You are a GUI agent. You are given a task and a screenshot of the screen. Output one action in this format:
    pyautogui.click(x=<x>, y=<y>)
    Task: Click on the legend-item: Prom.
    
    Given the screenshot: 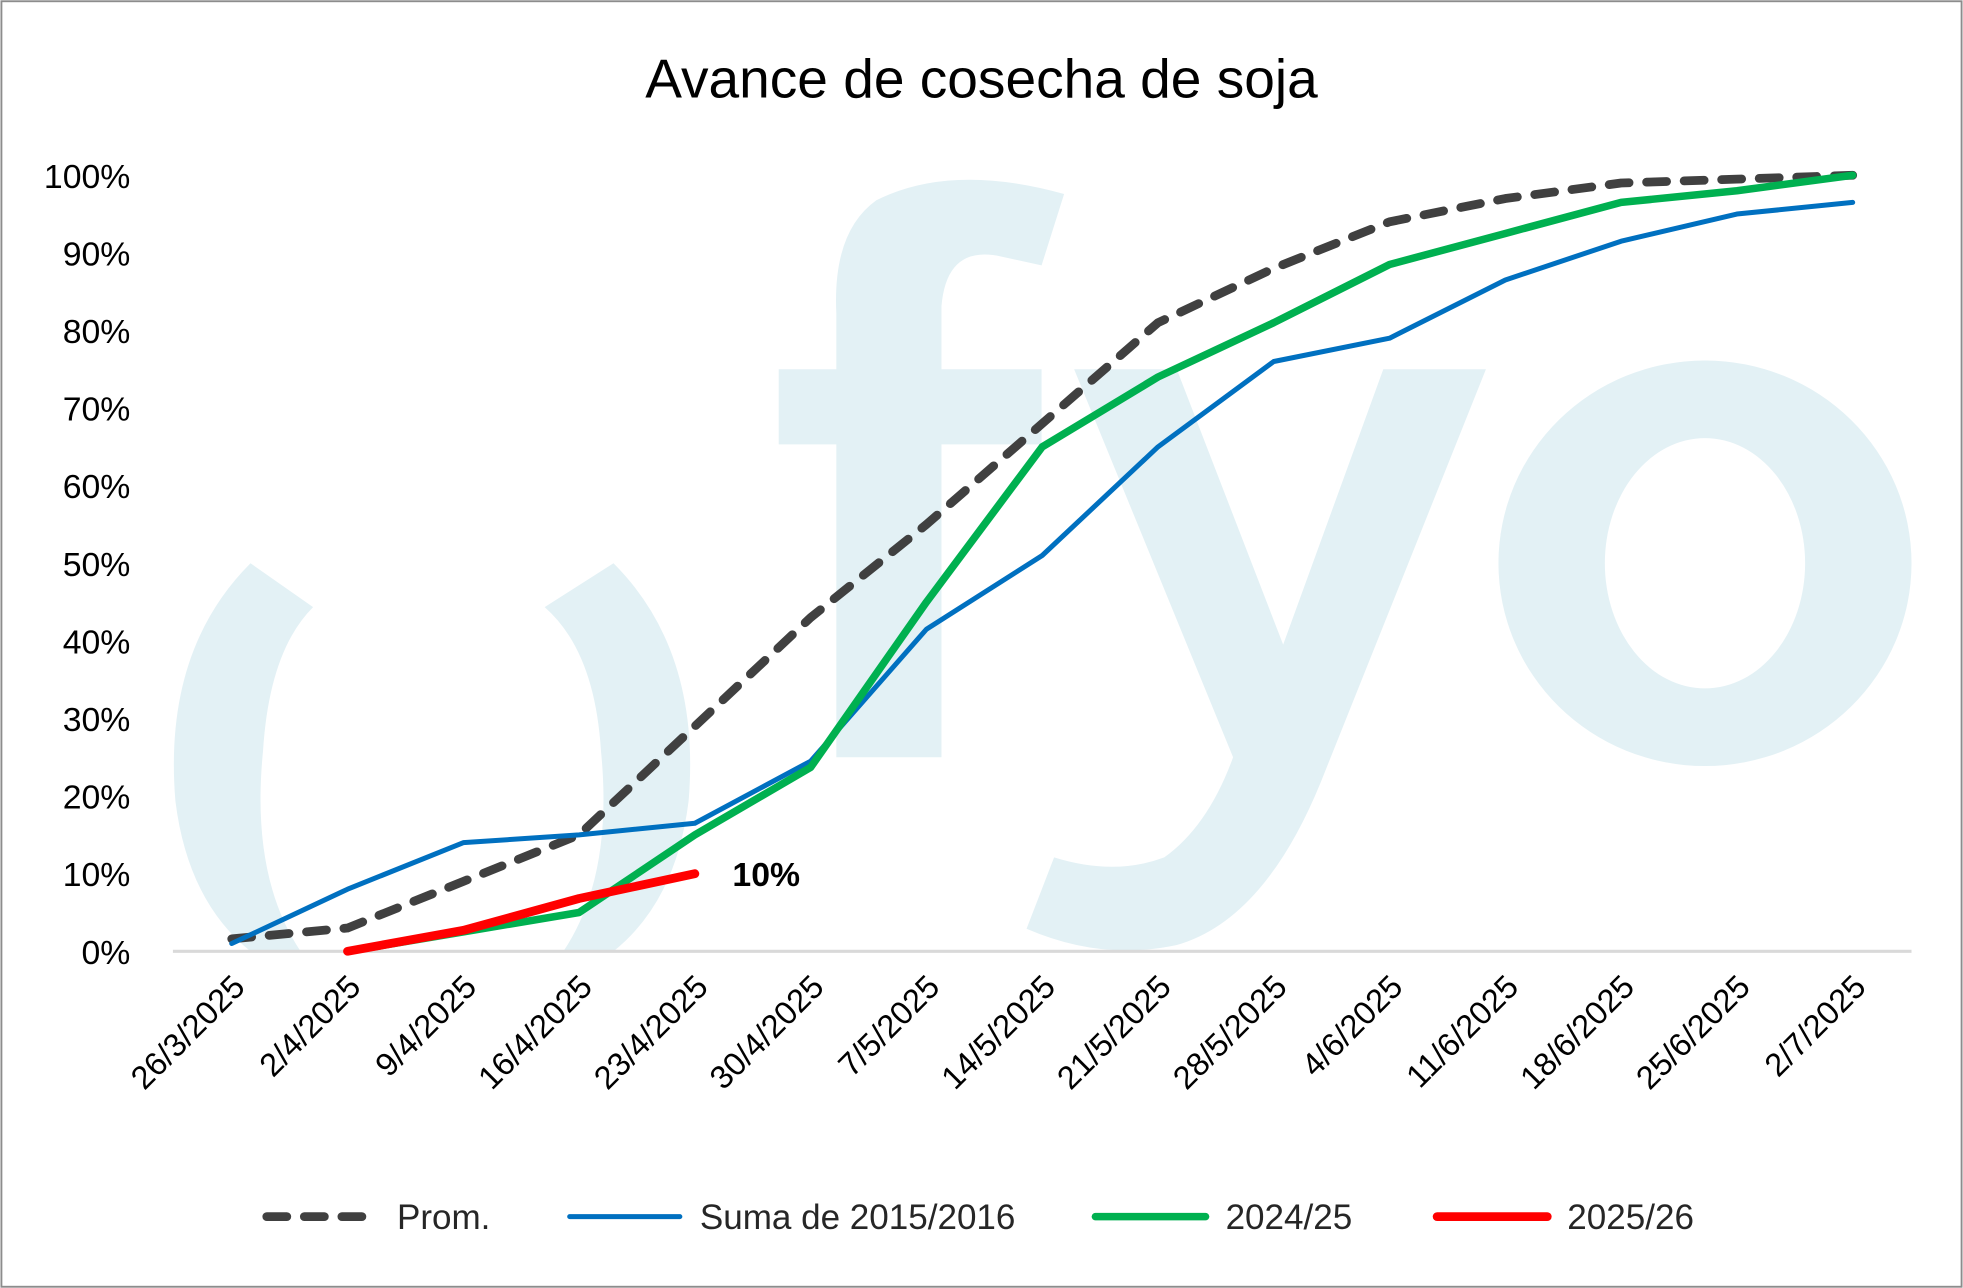 What is the action you would take?
    pyautogui.click(x=376, y=1217)
    